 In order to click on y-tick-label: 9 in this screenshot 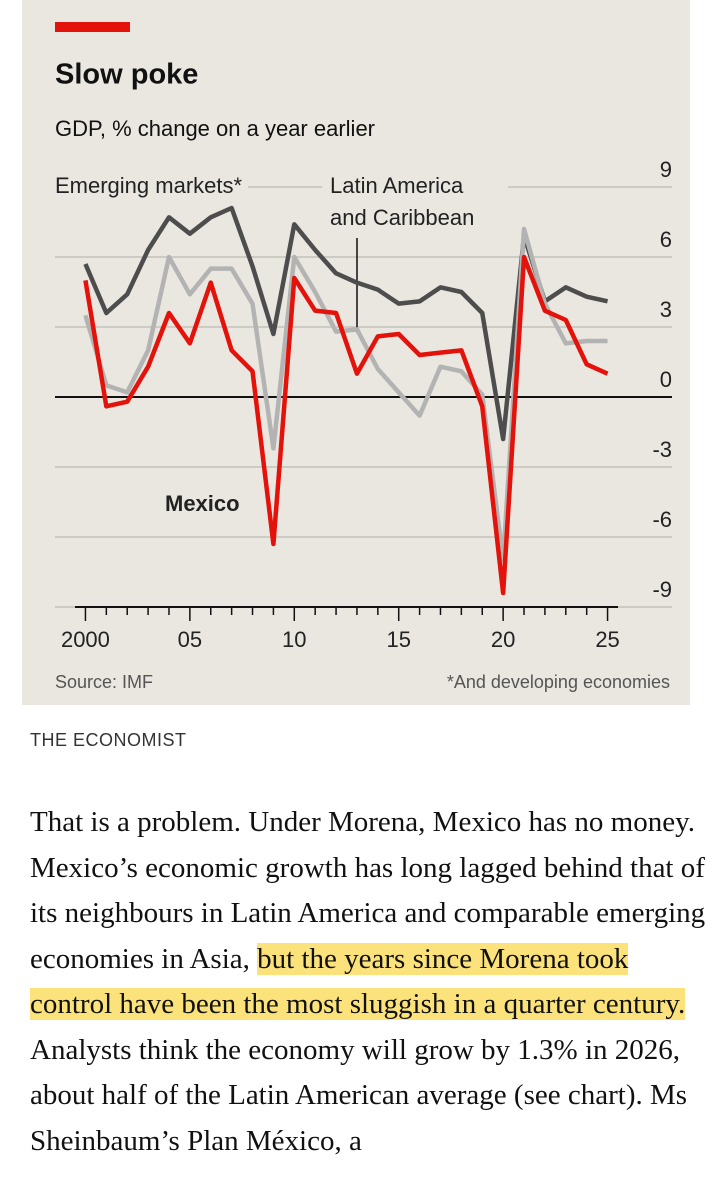, I will do `click(666, 169)`.